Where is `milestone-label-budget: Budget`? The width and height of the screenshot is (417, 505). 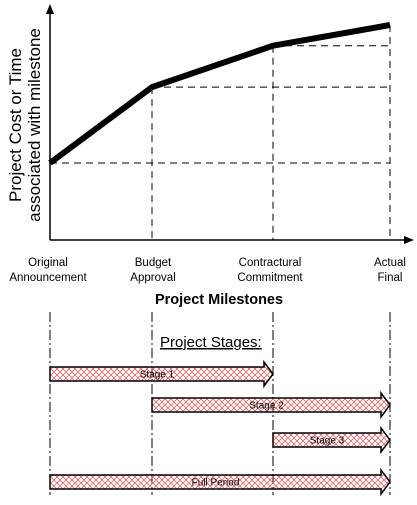 milestone-label-budget: Budget is located at coordinates (153, 263).